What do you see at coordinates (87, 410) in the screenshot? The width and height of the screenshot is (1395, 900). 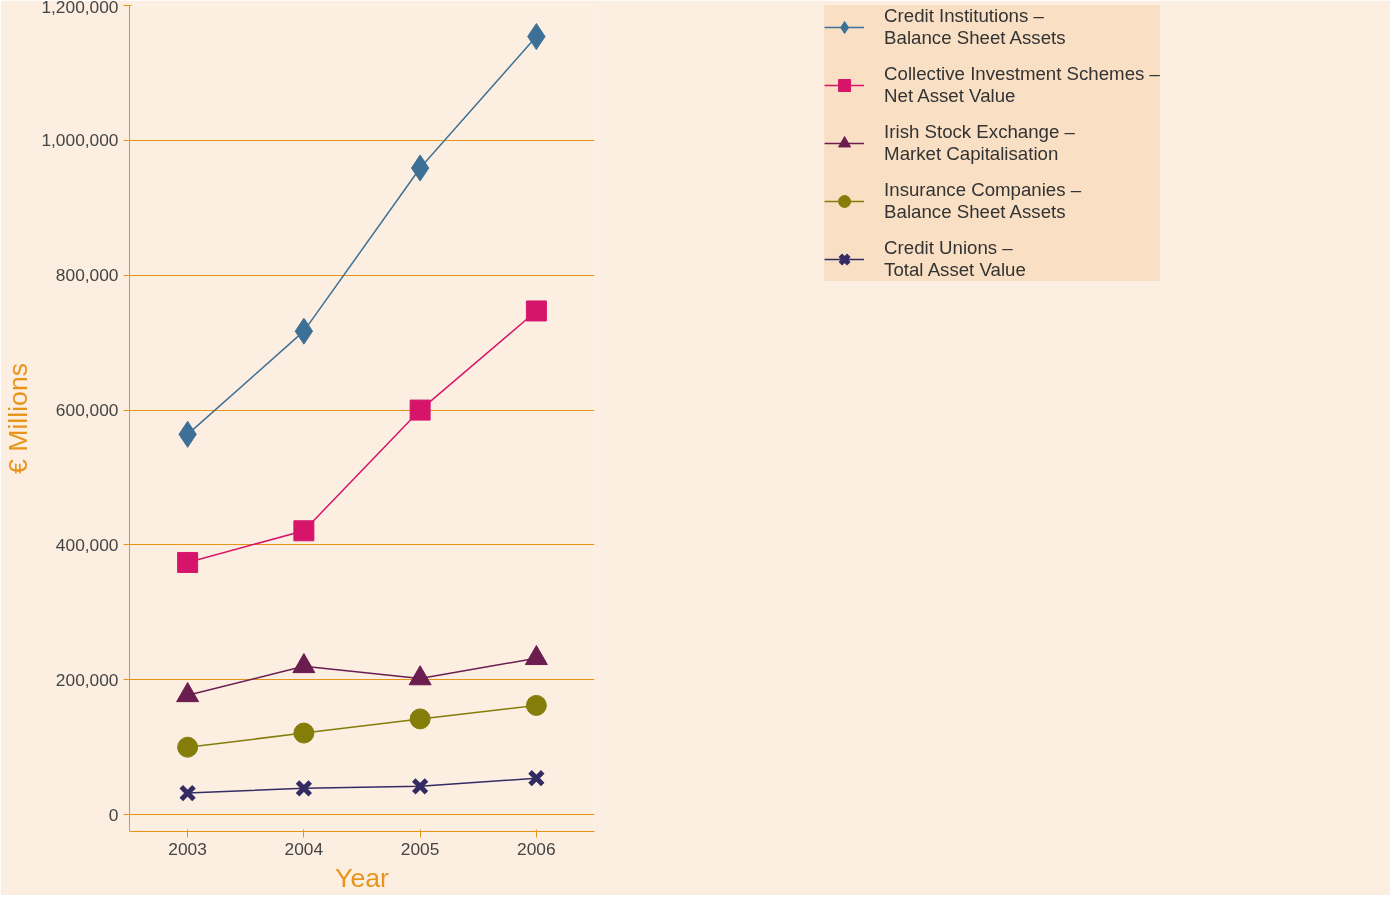 I see `y-tick-label: 600,000` at bounding box center [87, 410].